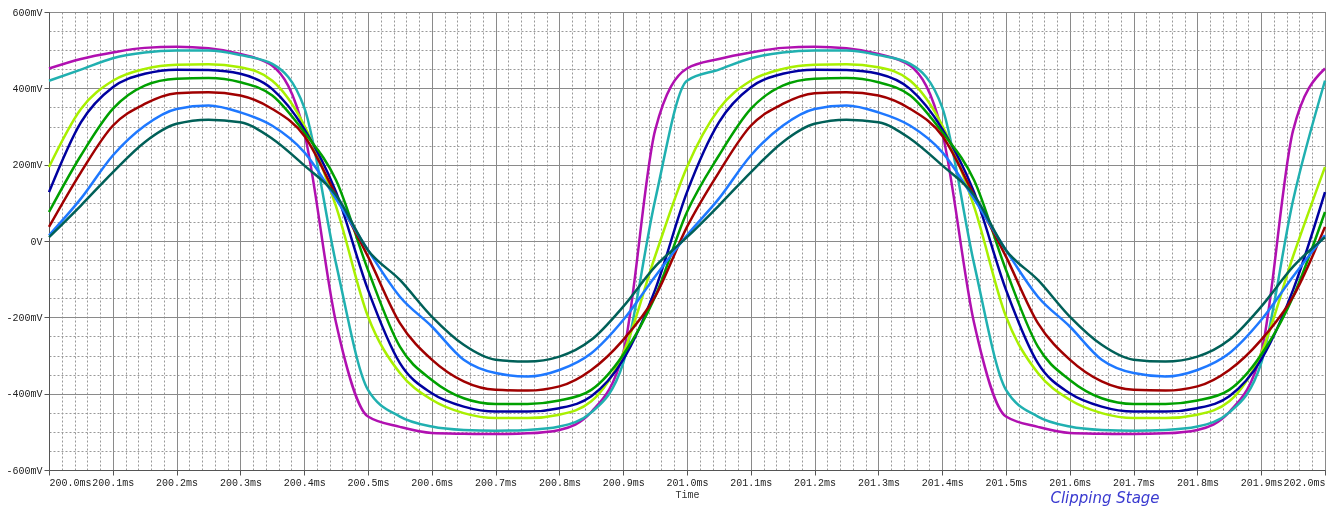 The height and width of the screenshot is (510, 1340). What do you see at coordinates (1105, 498) in the screenshot?
I see `text: Clipping Stage` at bounding box center [1105, 498].